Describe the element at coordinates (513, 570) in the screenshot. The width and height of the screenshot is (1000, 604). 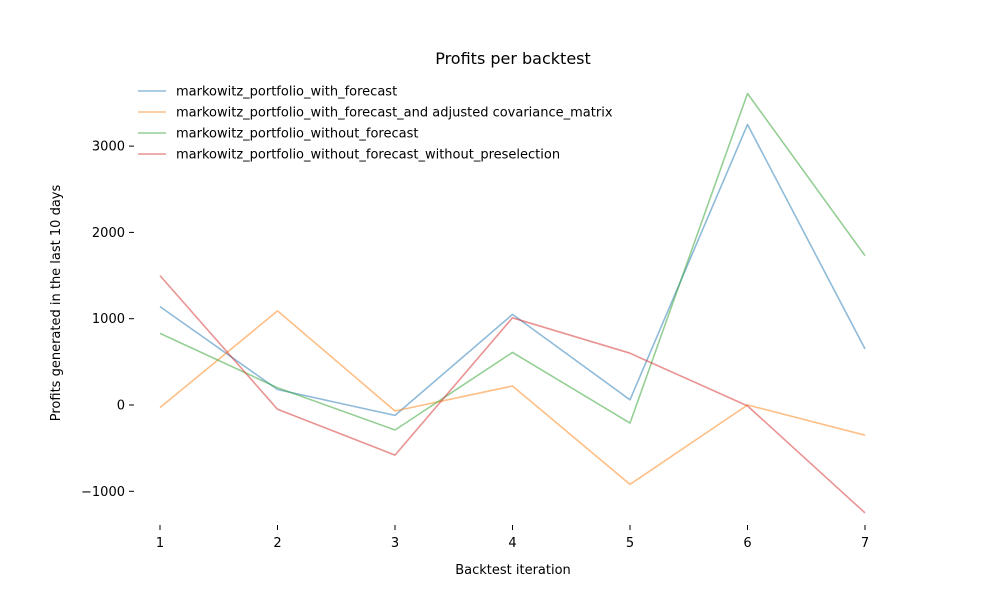
I see `x-axis-label: Backtest iteration` at that location.